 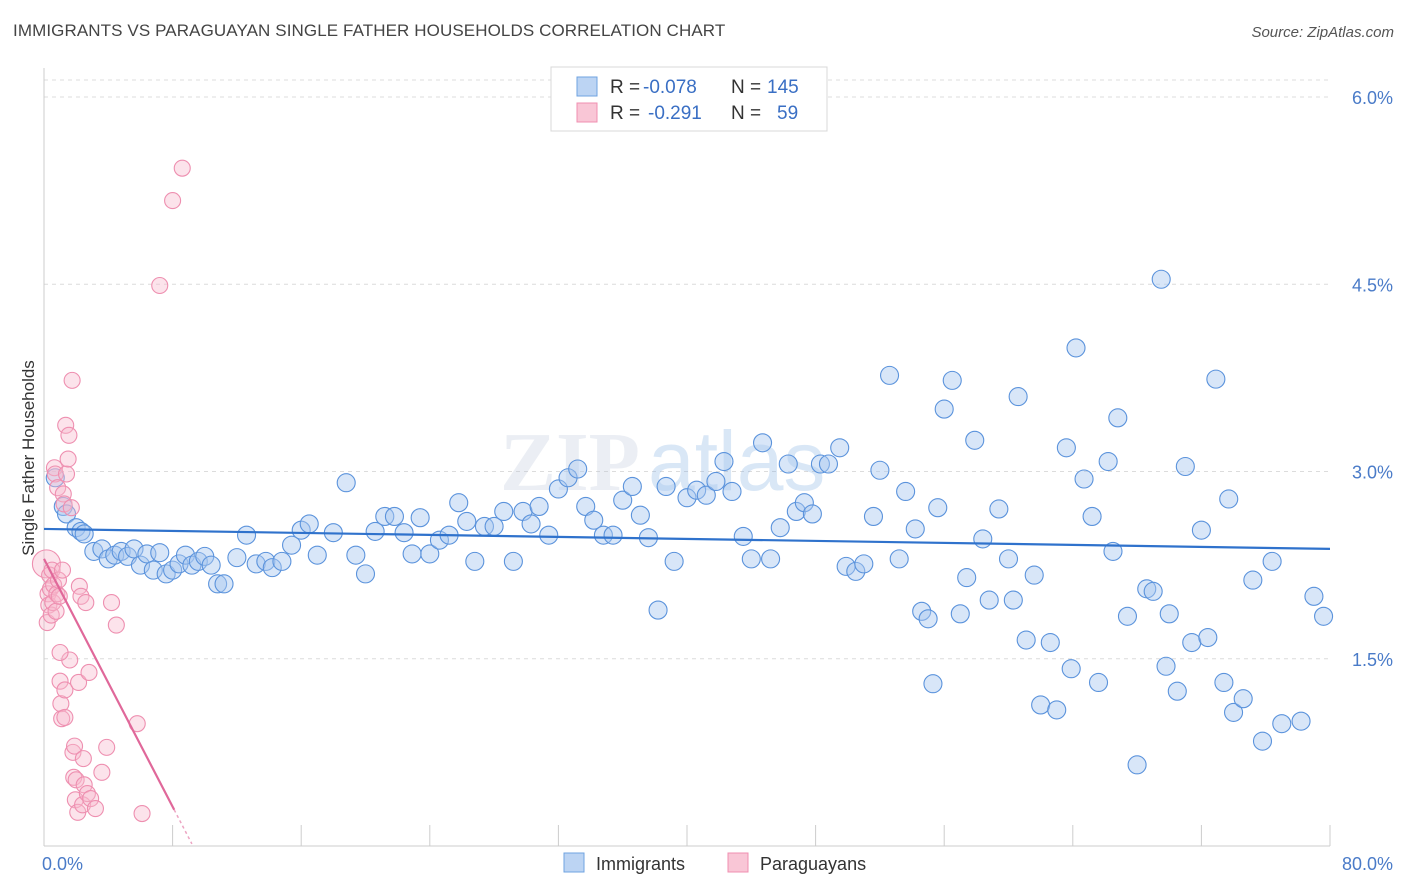 What do you see at coordinates (109, 684) in the screenshot?
I see `trend-paraguayans` at bounding box center [109, 684].